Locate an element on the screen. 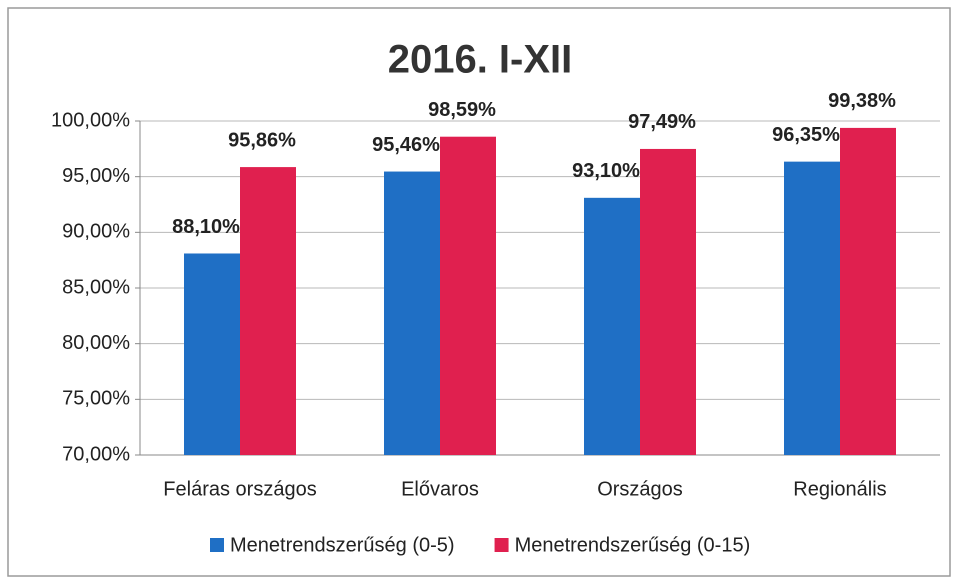  value-label: 98,59% is located at coordinates (462, 110).